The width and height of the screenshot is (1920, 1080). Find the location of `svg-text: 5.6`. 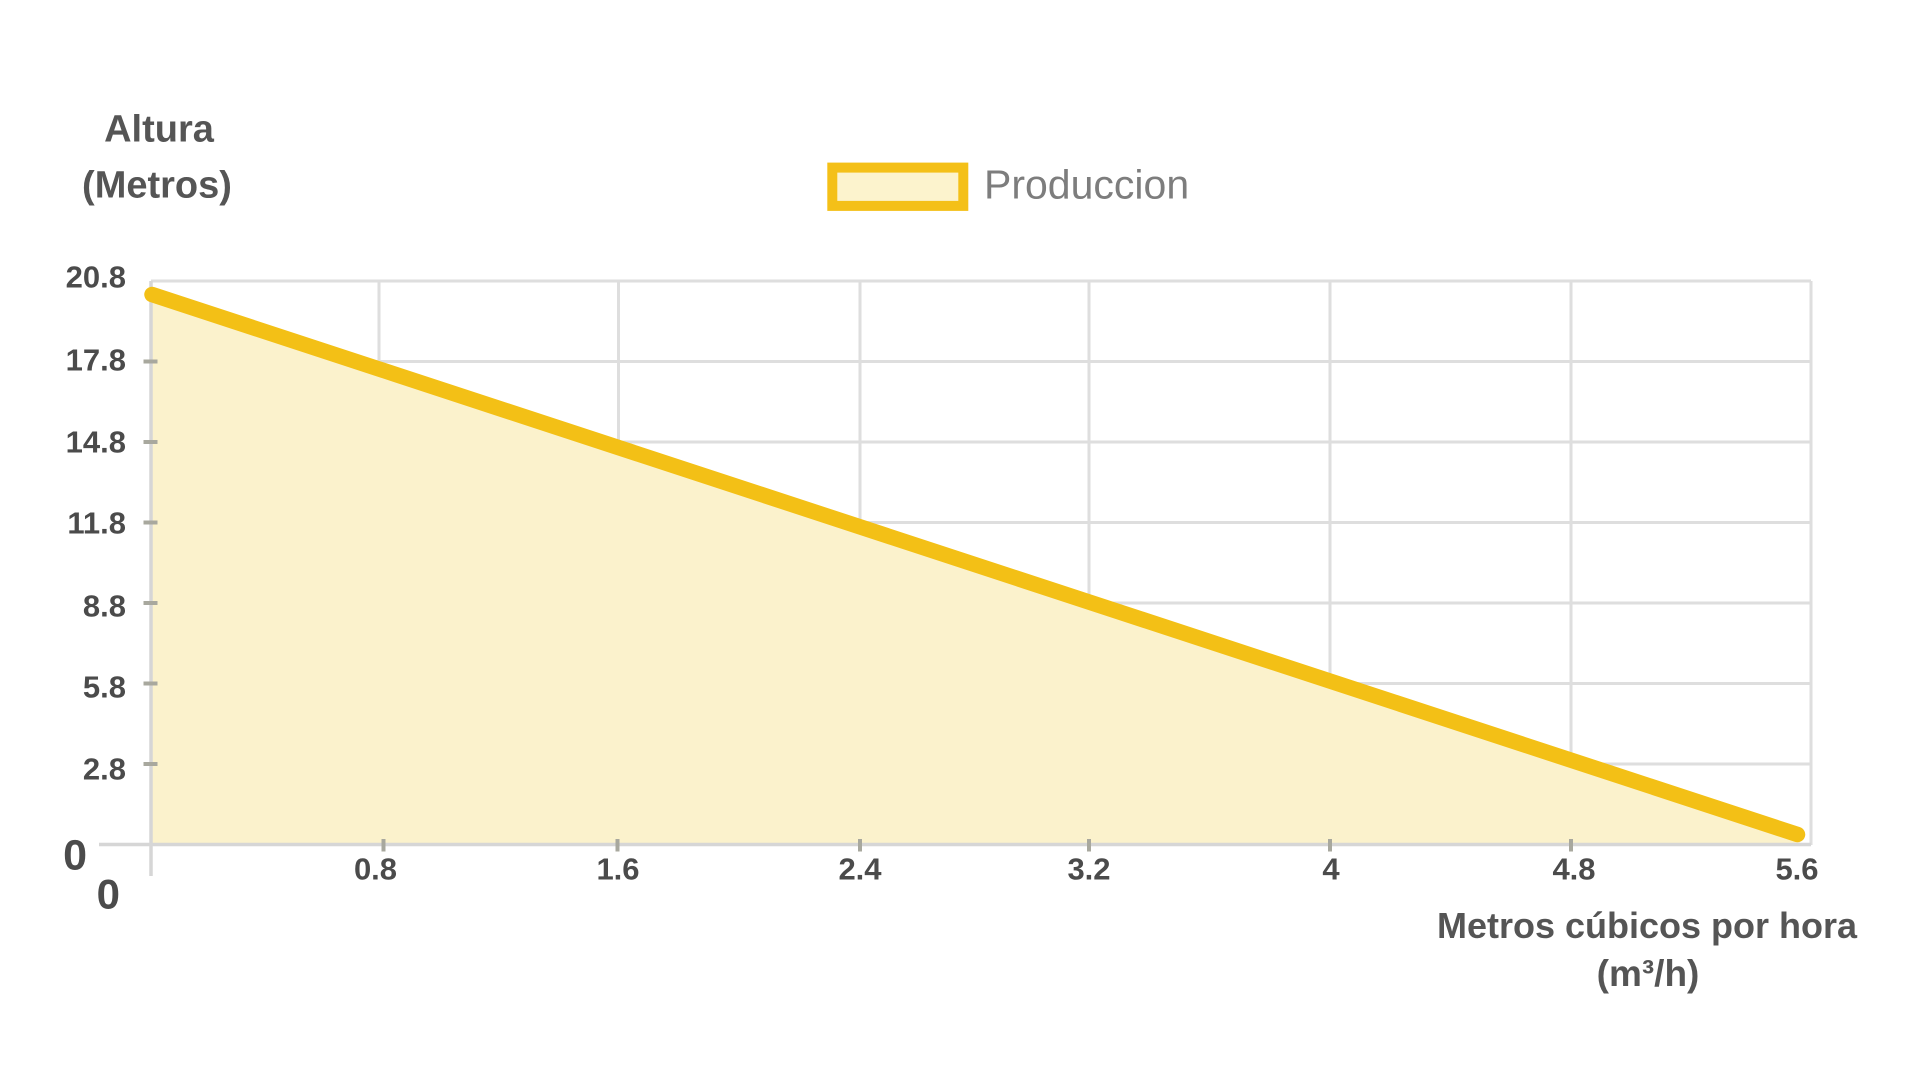

svg-text: 5.6 is located at coordinates (1796, 868).